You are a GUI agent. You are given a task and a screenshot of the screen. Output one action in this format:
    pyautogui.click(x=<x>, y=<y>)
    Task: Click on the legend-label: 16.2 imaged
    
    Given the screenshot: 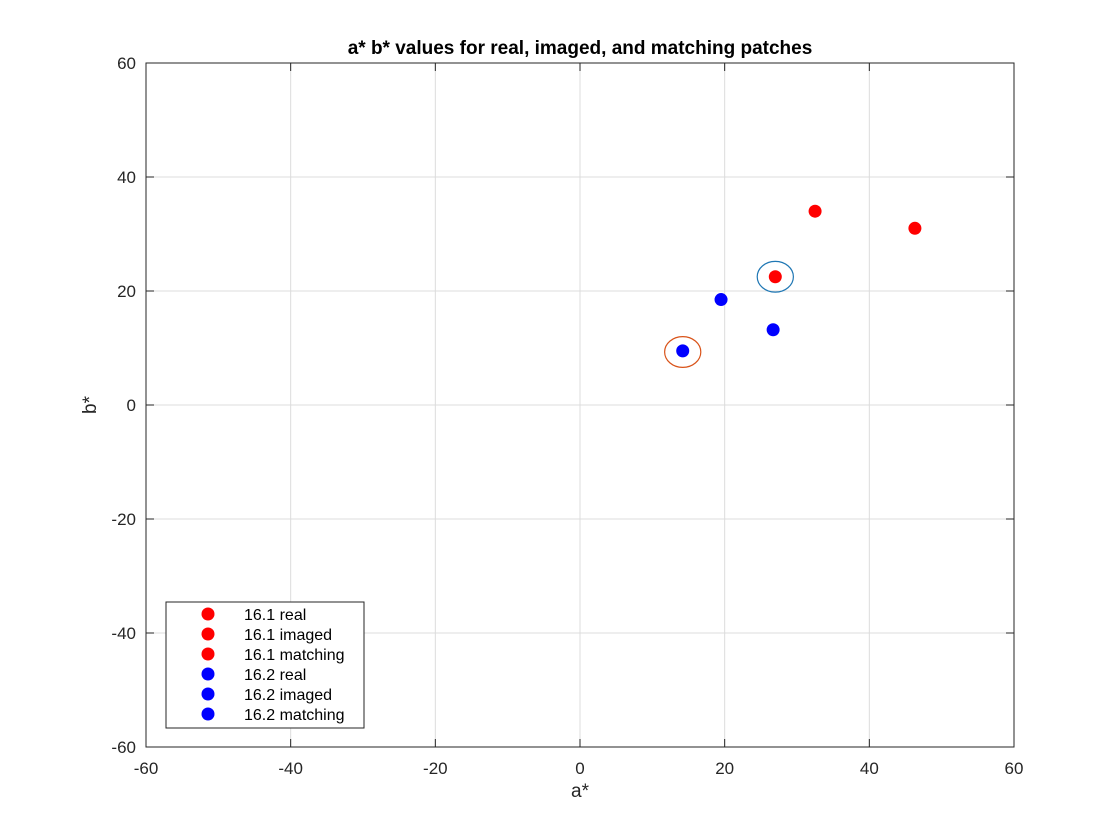 What is the action you would take?
    pyautogui.click(x=288, y=695)
    